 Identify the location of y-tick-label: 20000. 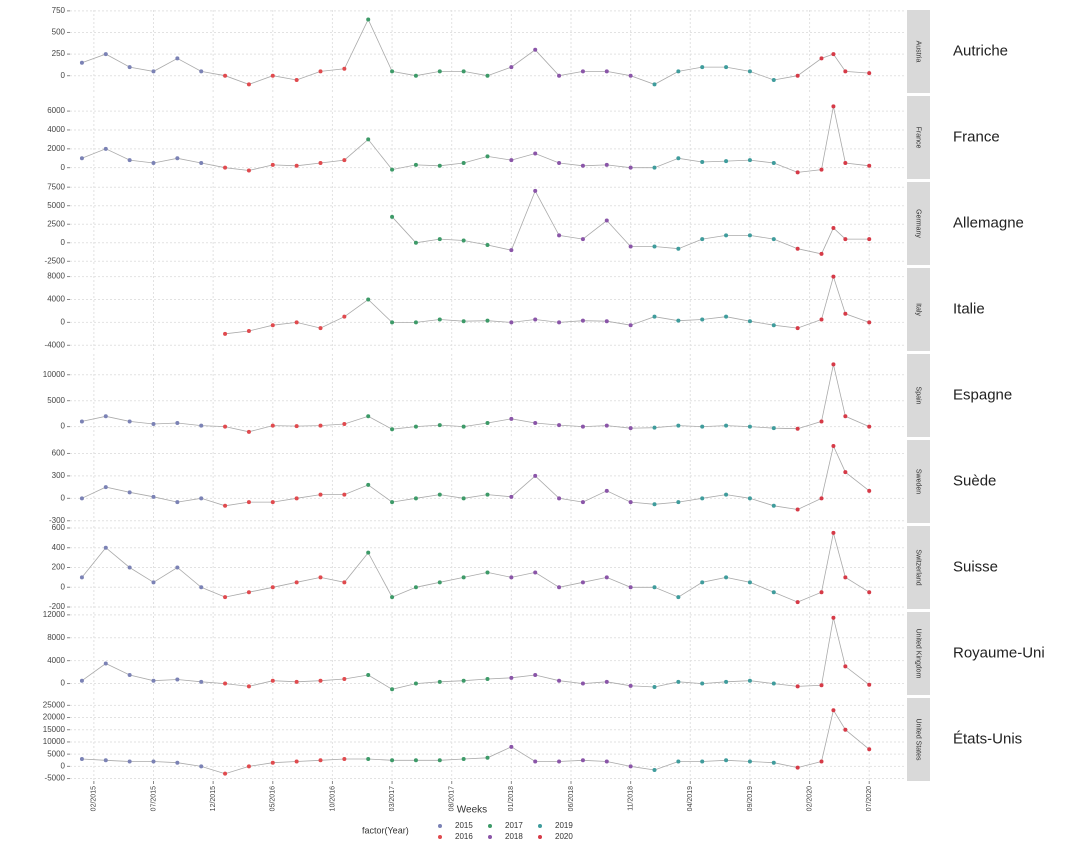
(54, 717).